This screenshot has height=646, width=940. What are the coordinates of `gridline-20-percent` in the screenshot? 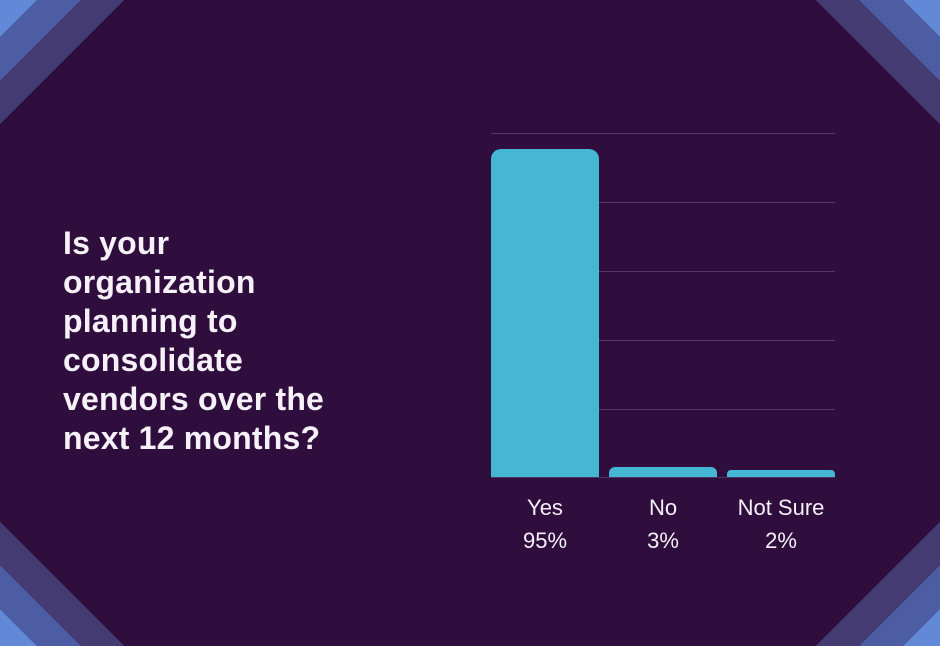 It's located at (663, 409).